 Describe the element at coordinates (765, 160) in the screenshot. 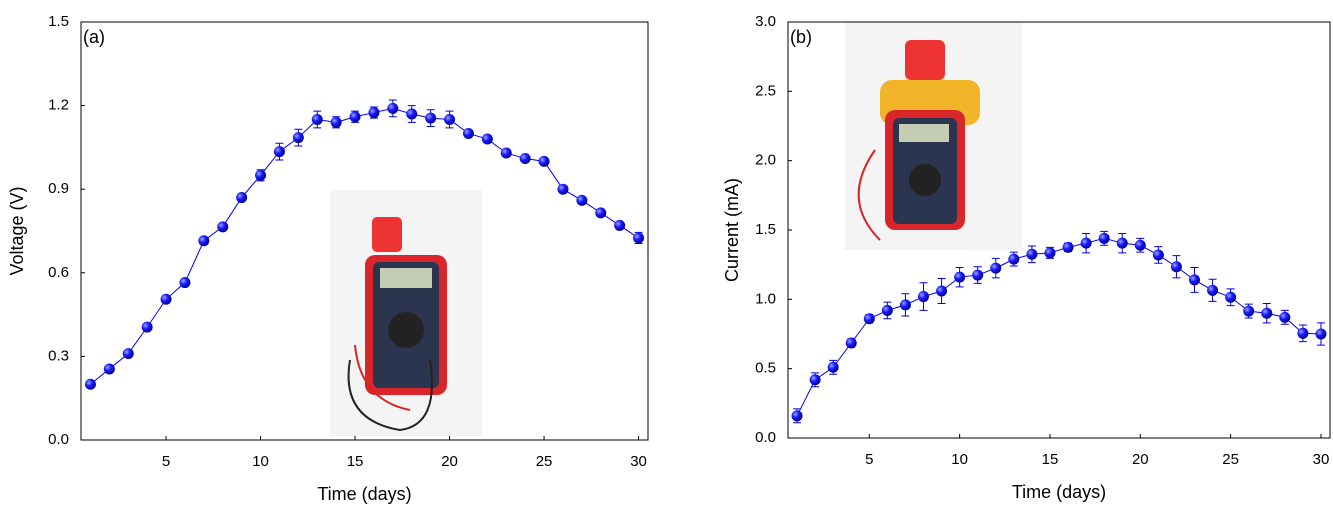

I see `y-tick-label: 2.0` at that location.